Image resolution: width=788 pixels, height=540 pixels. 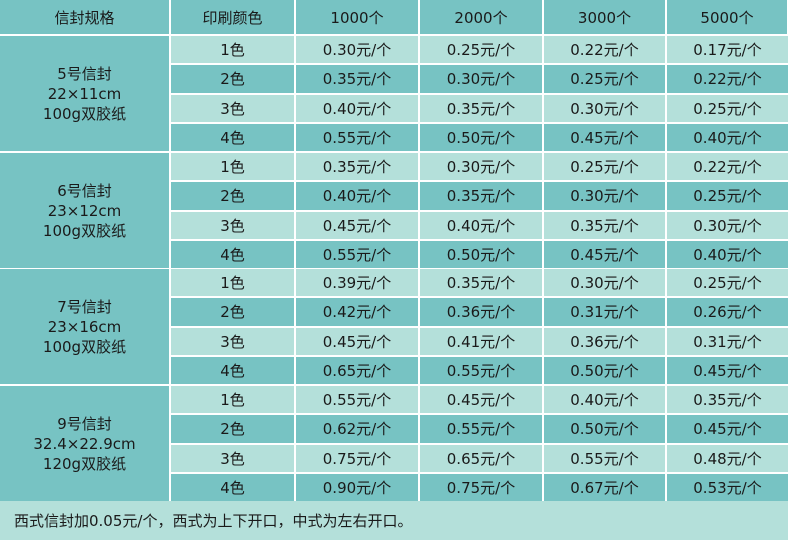 I want to click on column-header: 印刷颜色, so click(x=232, y=17).